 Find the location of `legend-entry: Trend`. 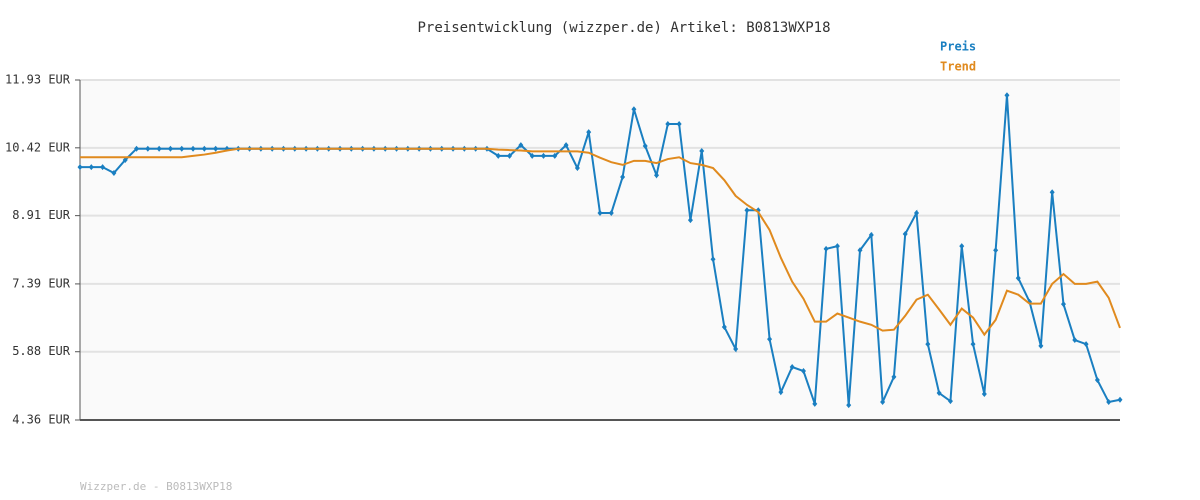

legend-entry: Trend is located at coordinates (958, 67).